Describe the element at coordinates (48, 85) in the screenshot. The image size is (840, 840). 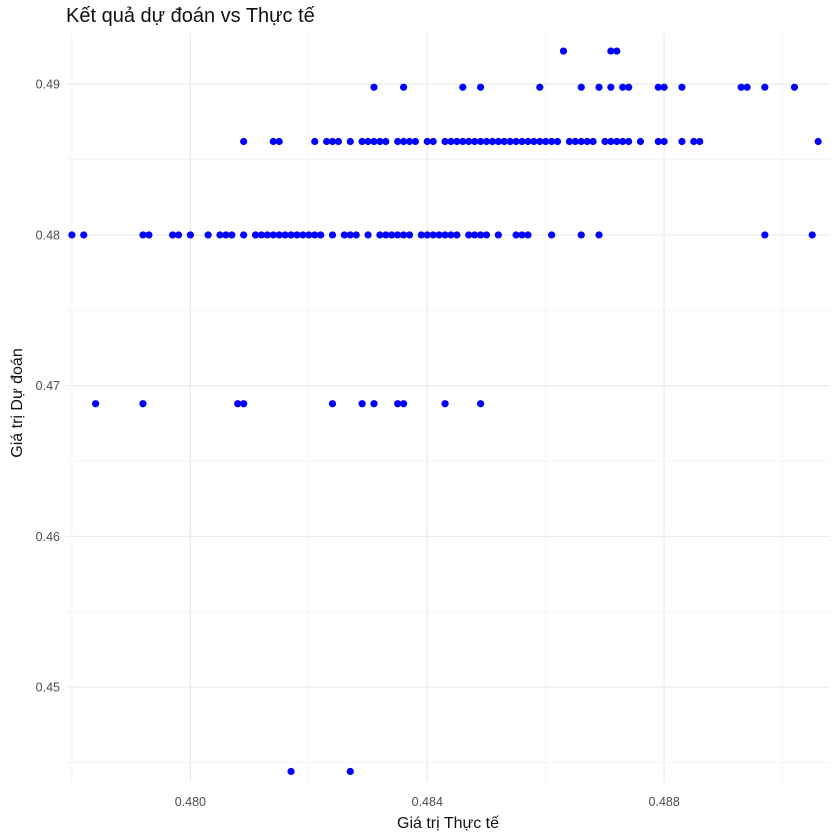
I see `y-tick-label: 0.49` at that location.